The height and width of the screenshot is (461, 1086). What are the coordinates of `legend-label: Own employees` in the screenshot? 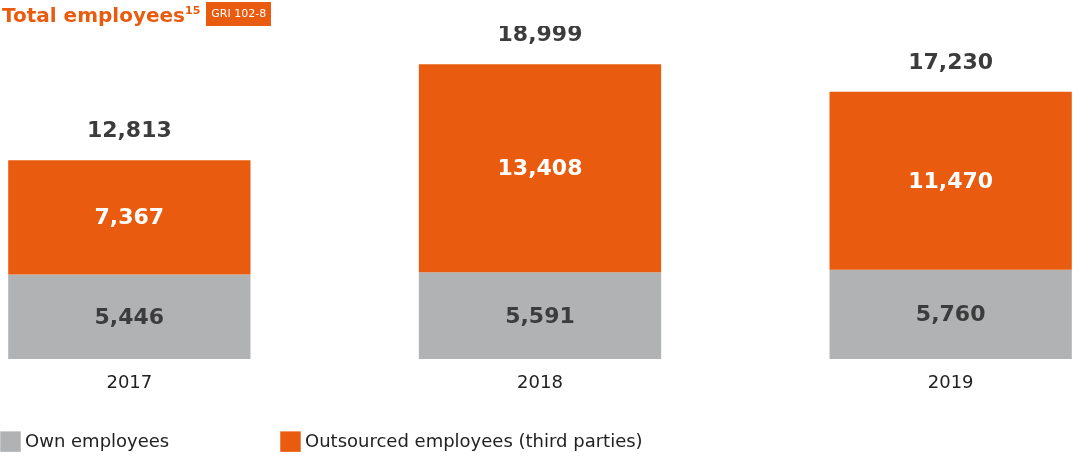 It's located at (97, 440).